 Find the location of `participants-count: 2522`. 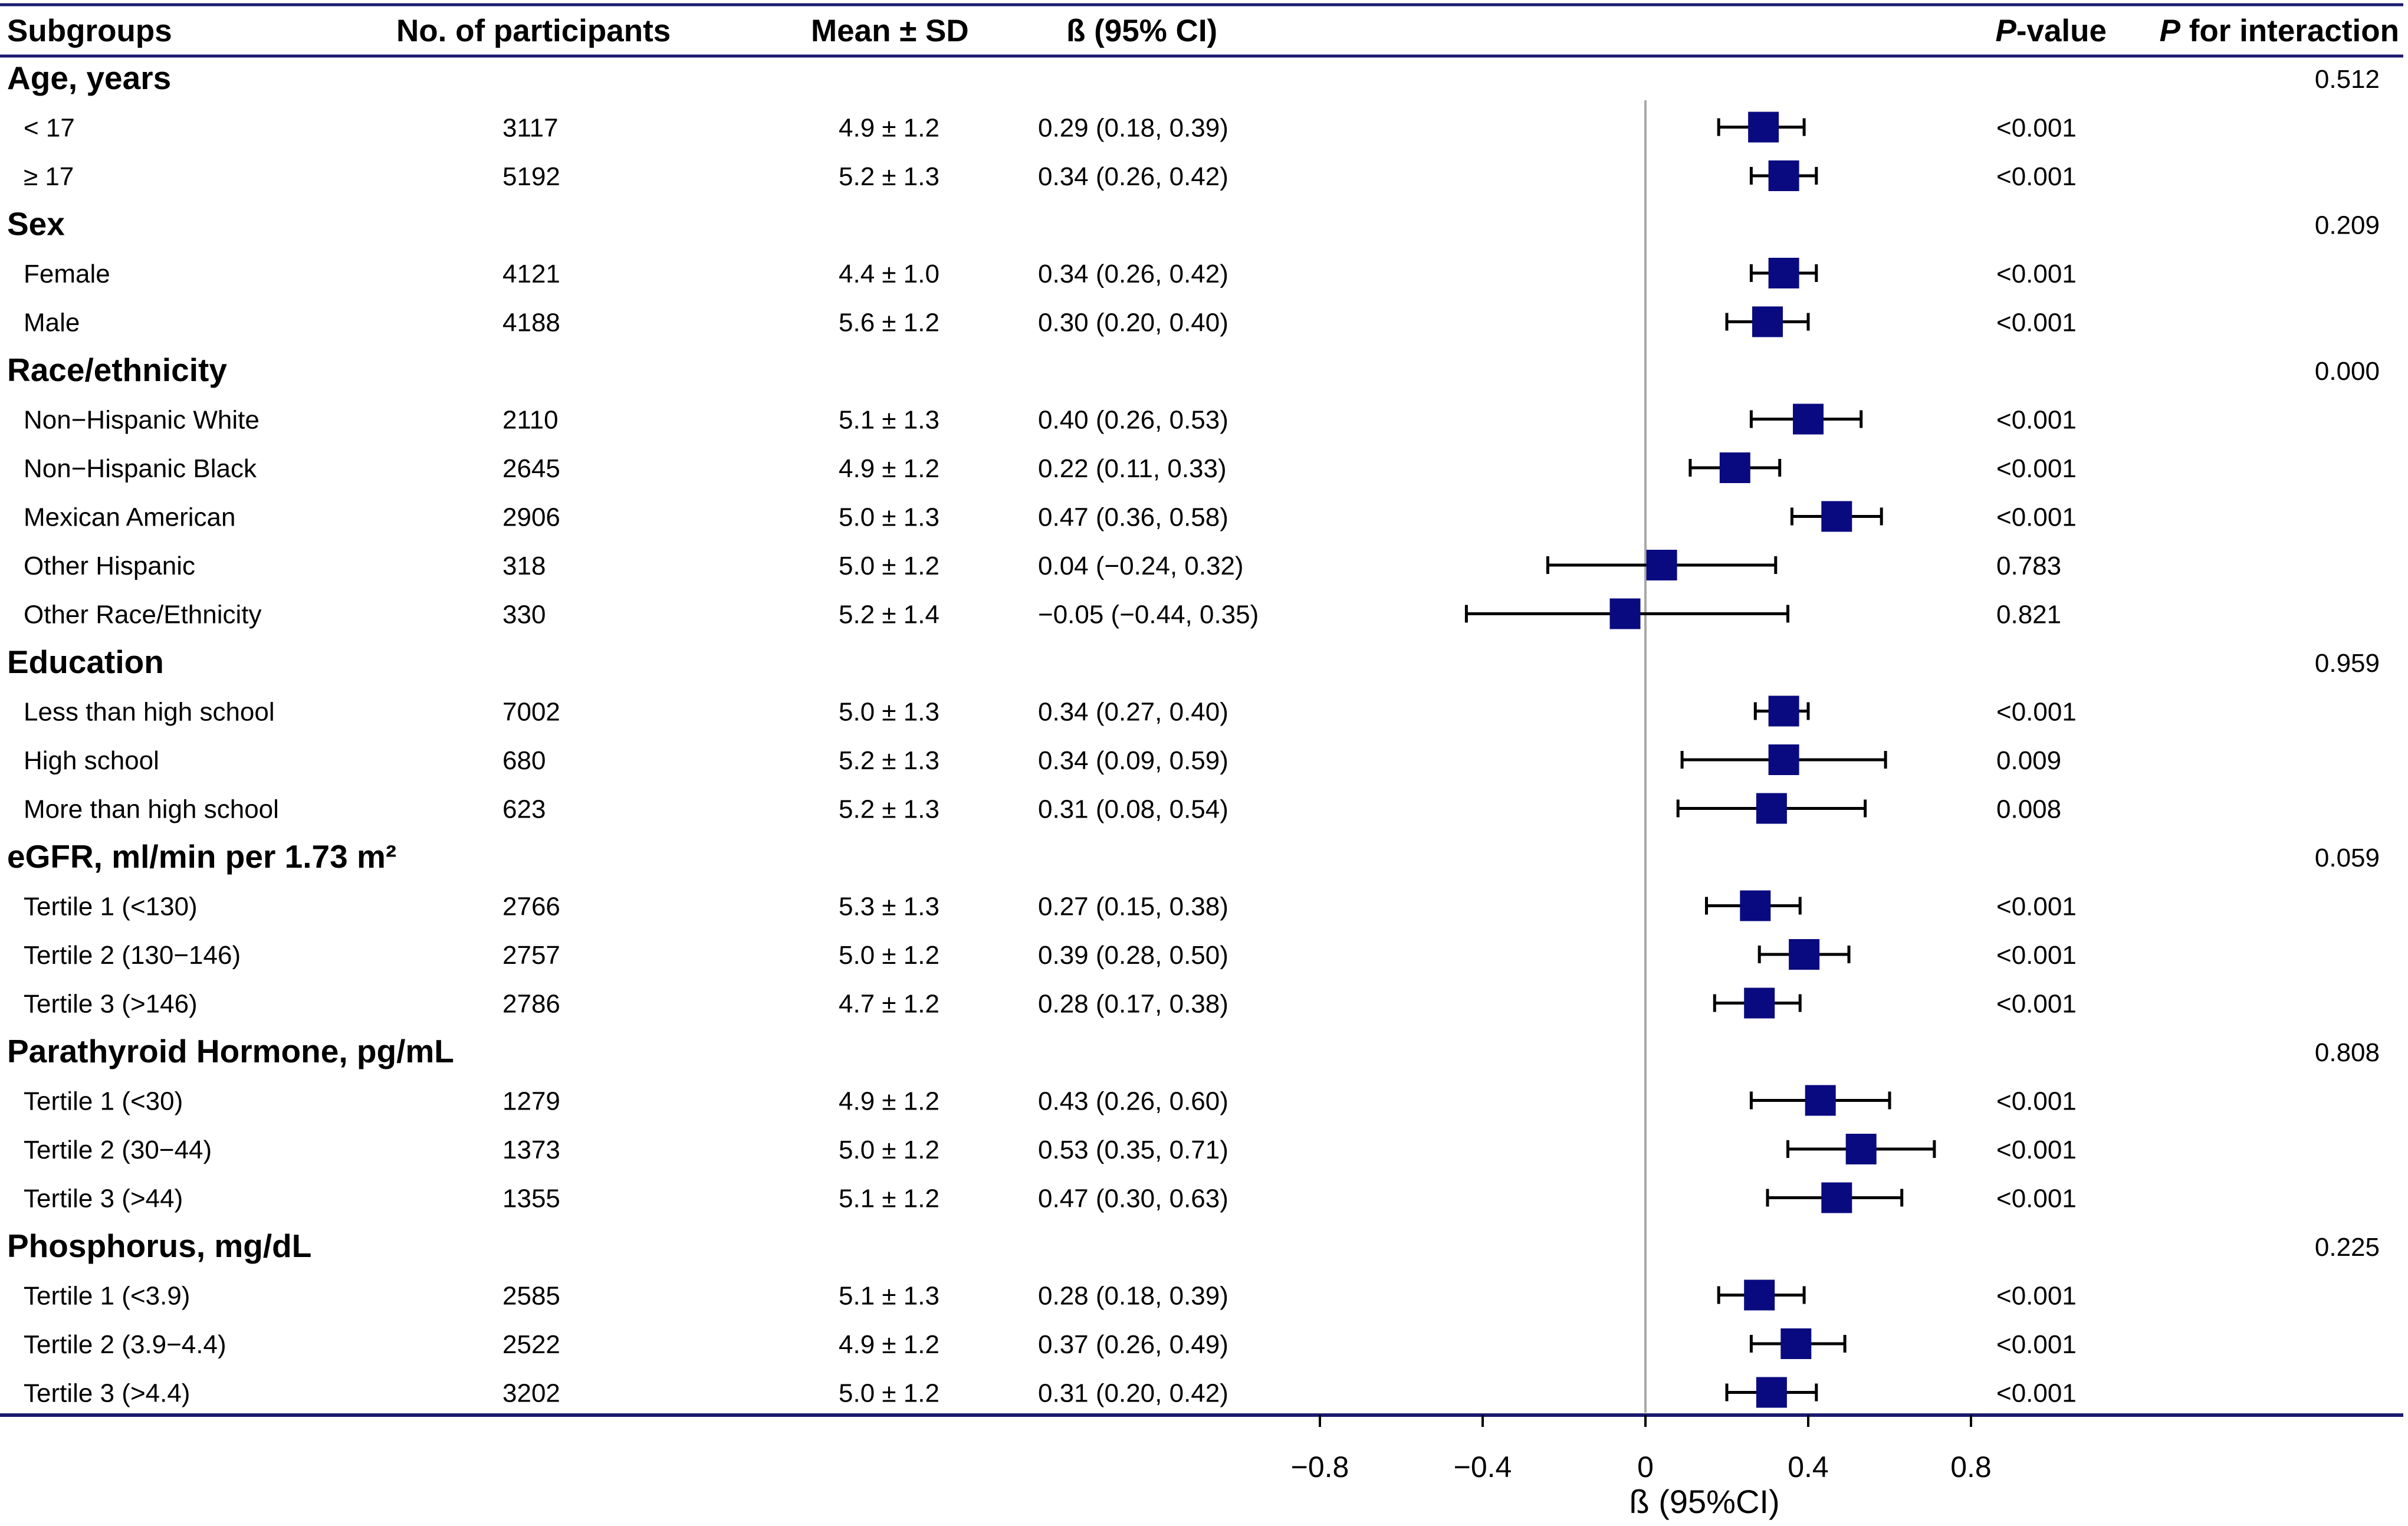

participants-count: 2522 is located at coordinates (531, 1344).